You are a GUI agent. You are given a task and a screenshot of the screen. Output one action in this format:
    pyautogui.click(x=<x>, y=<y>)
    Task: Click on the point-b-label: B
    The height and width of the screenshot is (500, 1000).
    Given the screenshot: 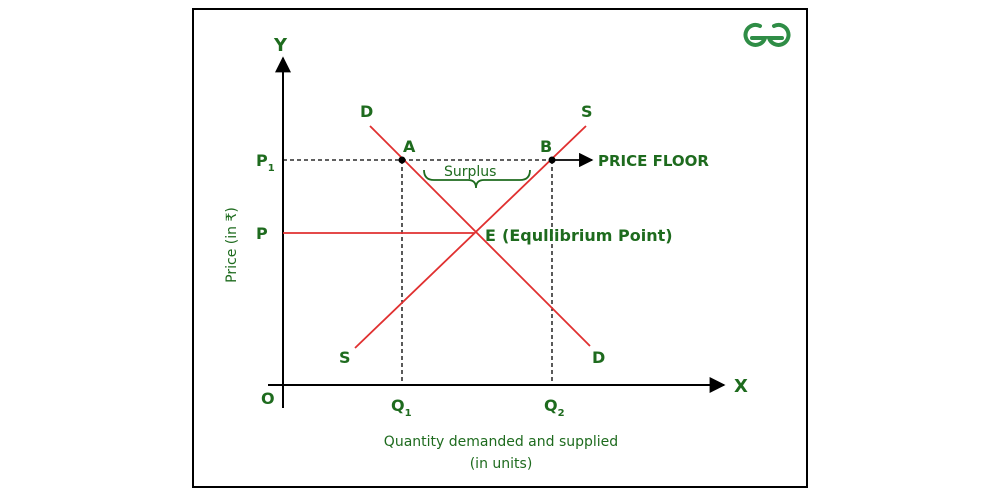 What is the action you would take?
    pyautogui.click(x=546, y=146)
    